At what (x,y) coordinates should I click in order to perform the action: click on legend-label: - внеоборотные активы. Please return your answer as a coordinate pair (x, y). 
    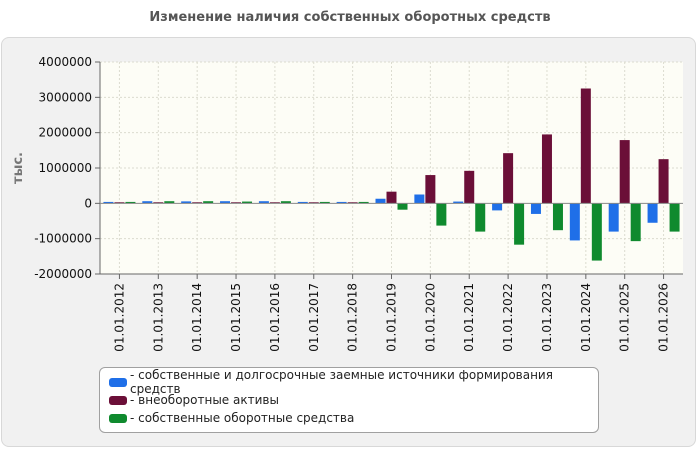
    Looking at the image, I should click on (204, 400).